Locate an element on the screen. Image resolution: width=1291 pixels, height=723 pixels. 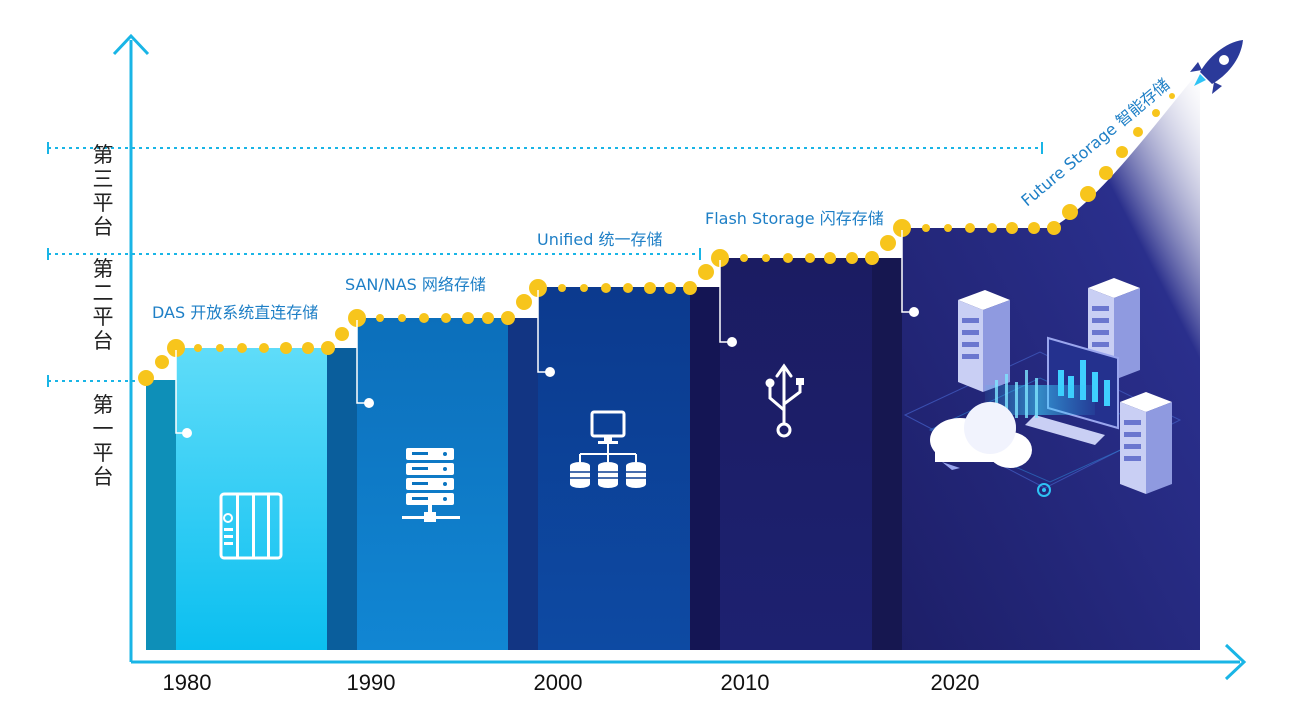
platform-labels: 第三平台 第二平台 第一平台 is located at coordinates (103, 316).